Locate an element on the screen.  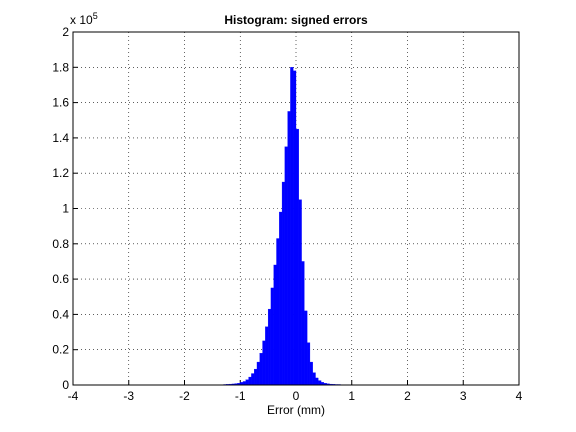
multiplier-base: x 10 is located at coordinates (81, 20).